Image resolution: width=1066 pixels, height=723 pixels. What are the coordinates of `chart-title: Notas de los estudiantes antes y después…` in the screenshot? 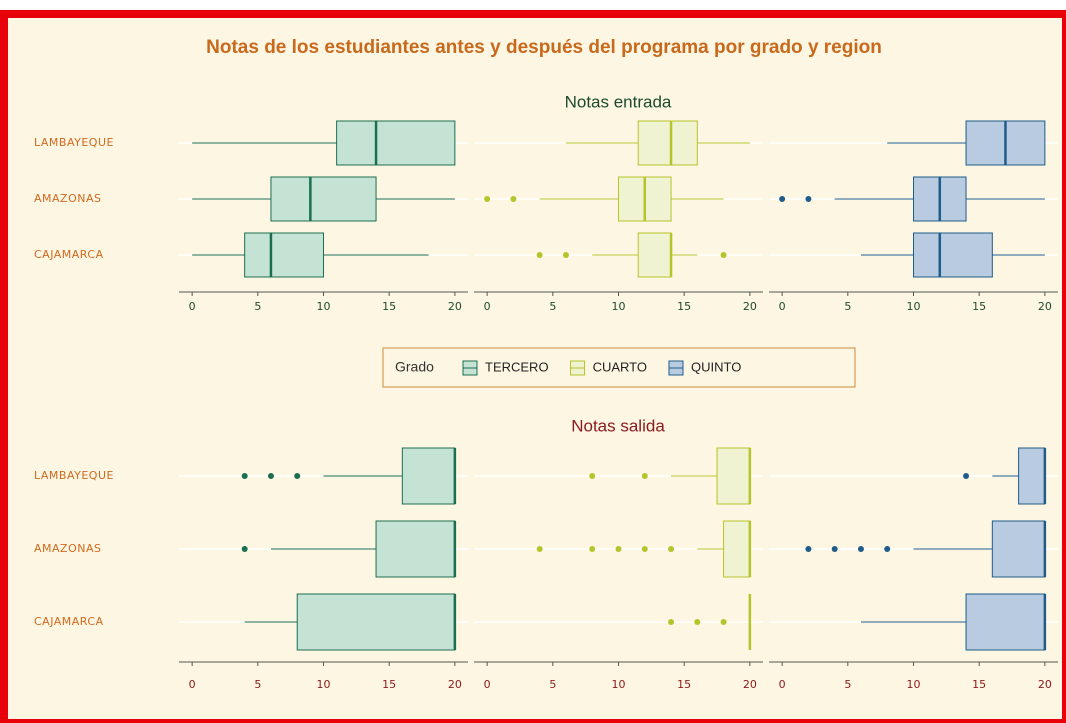 It's located at (544, 47).